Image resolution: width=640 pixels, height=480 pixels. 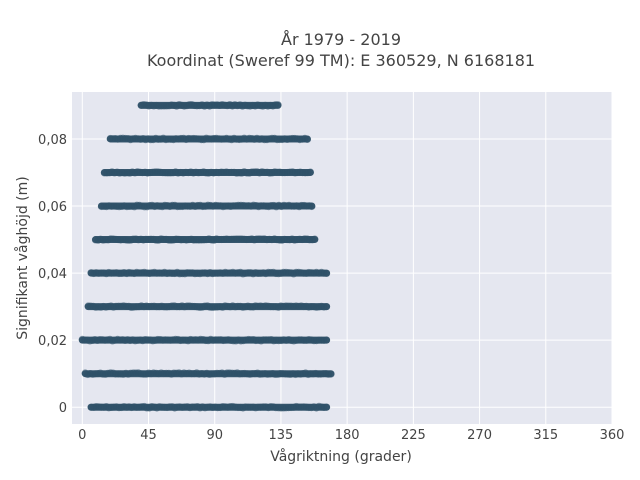 I want to click on y-tick-label: 0, so click(x=63, y=408).